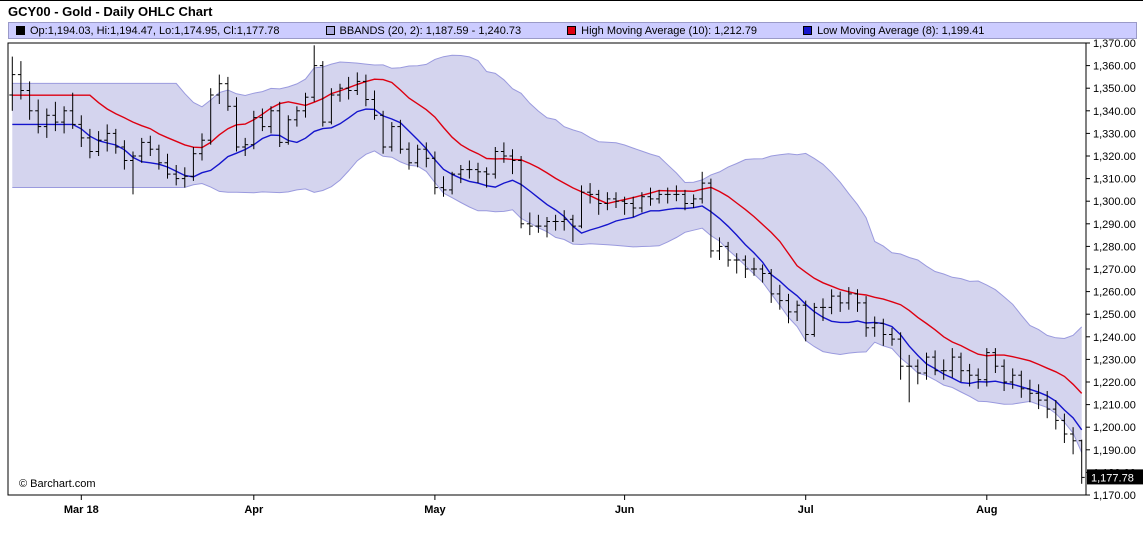 The width and height of the screenshot is (1143, 542). Describe the element at coordinates (1114, 247) in the screenshot. I see `y-tick-label: 1,280.00` at that location.